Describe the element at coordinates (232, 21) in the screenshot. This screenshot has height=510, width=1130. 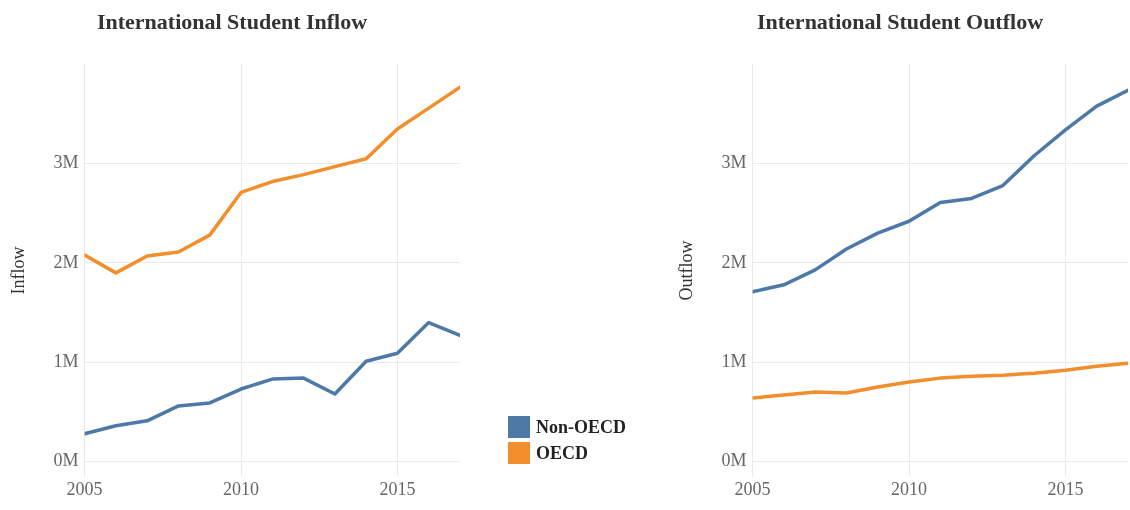
I see `chart-title: International Student Inflow` at that location.